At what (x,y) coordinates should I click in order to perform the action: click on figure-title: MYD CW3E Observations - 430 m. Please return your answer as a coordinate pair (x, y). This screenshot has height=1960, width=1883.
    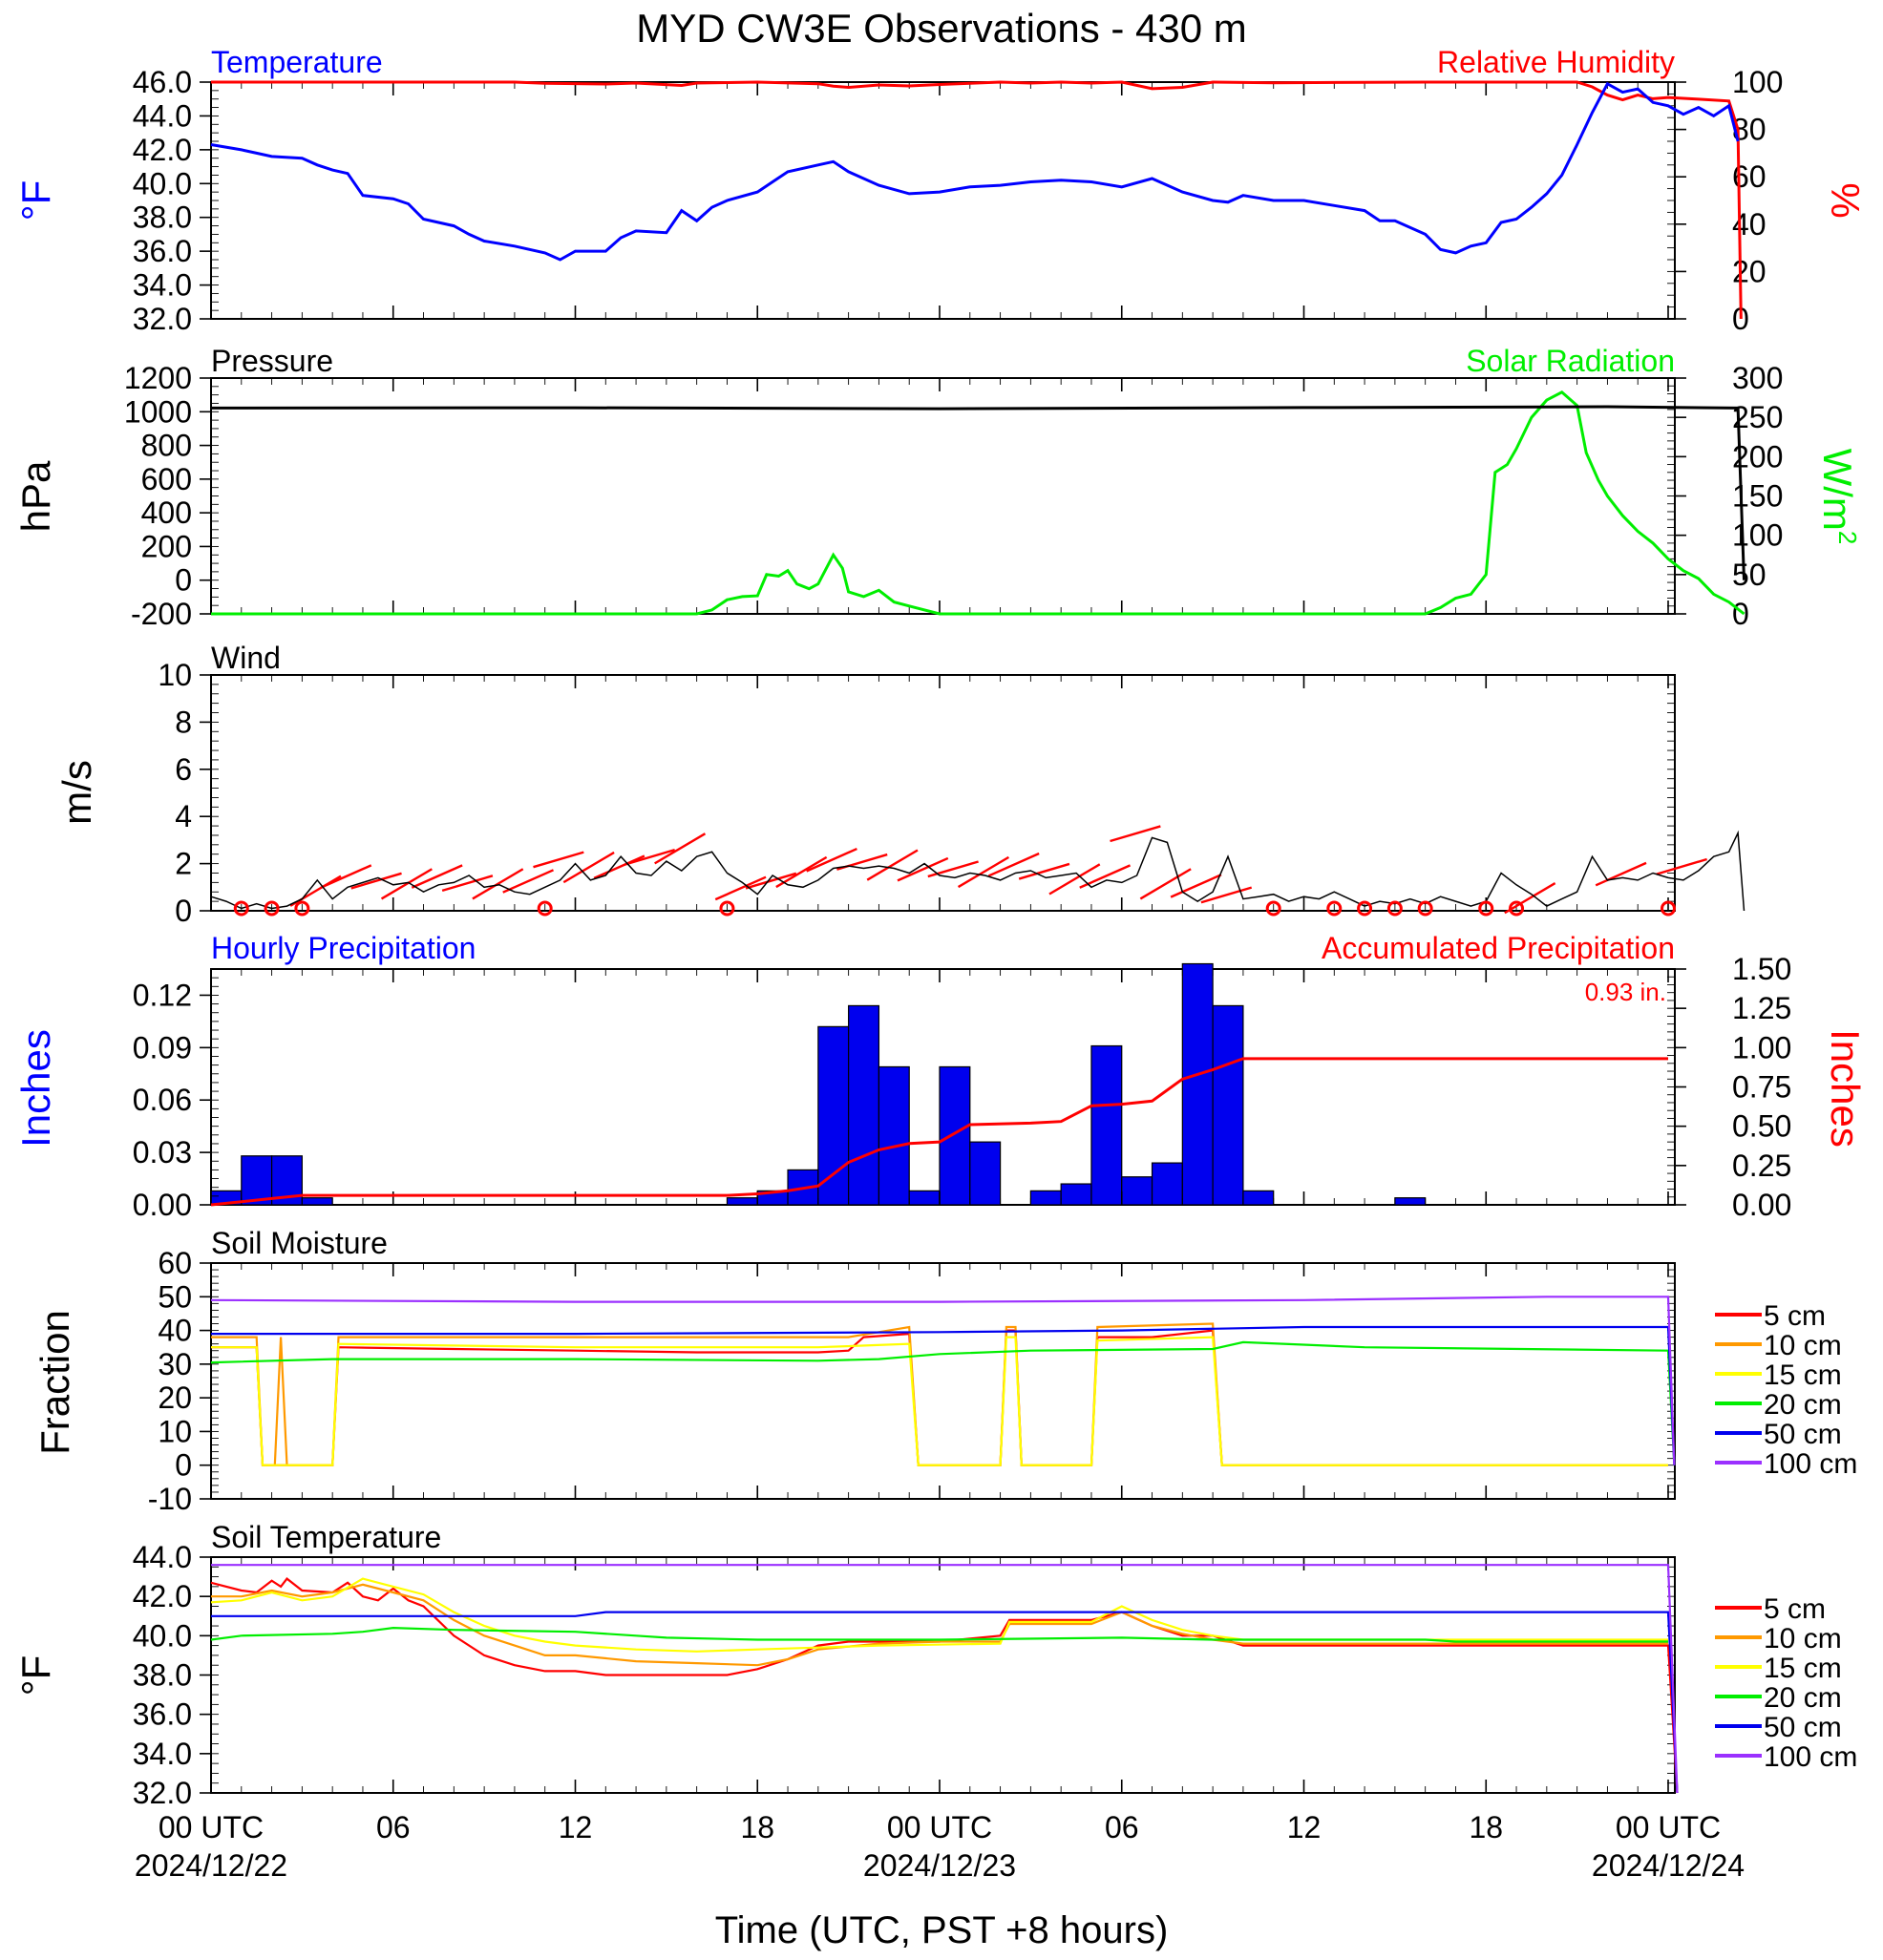
    Looking at the image, I should click on (941, 28).